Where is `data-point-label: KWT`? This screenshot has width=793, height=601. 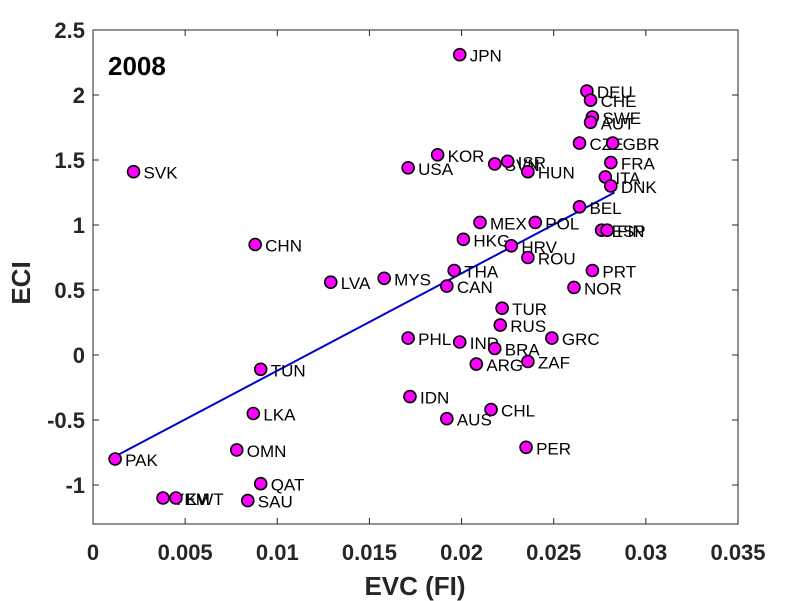 data-point-label: KWT is located at coordinates (205, 499).